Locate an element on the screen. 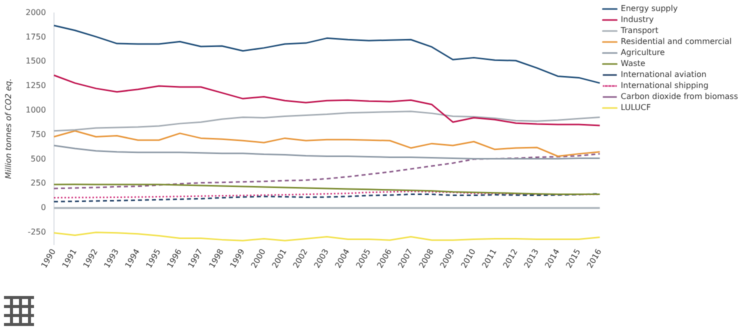 This screenshot has width=750, height=333. legend-label: Waste is located at coordinates (633, 63).